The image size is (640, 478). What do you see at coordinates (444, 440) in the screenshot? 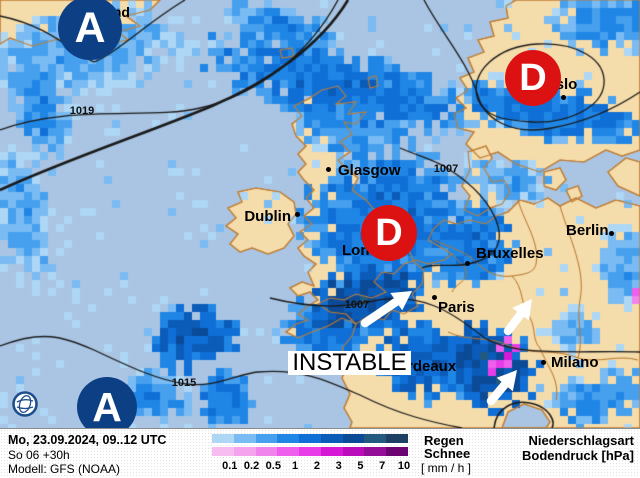
I see `rain-label: Regen` at bounding box center [444, 440].